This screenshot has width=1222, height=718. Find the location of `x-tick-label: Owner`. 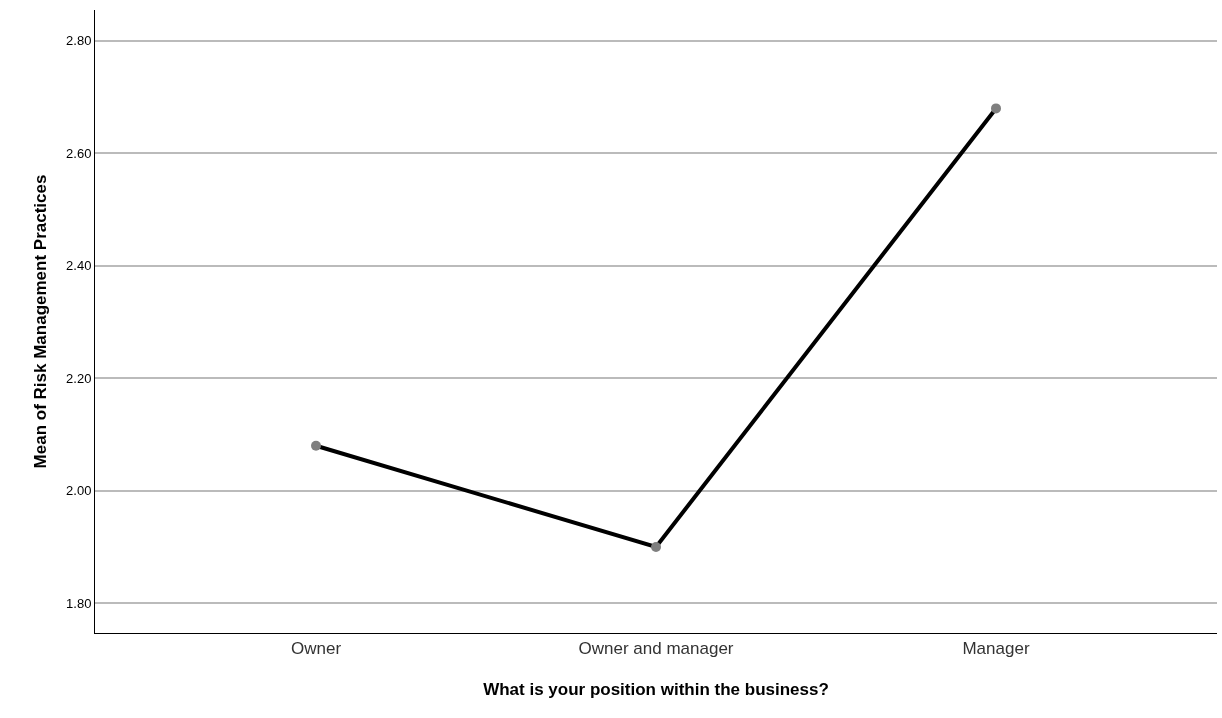

x-tick-label: Owner is located at coordinates (316, 649).